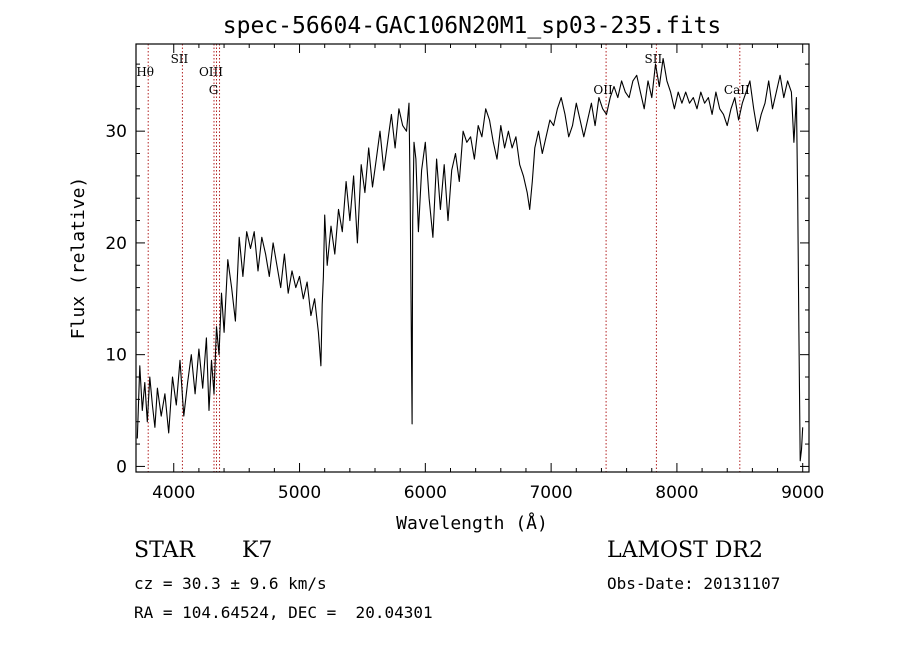  Describe the element at coordinates (550, 493) in the screenshot. I see `x-tick-label-3: 7000` at that location.